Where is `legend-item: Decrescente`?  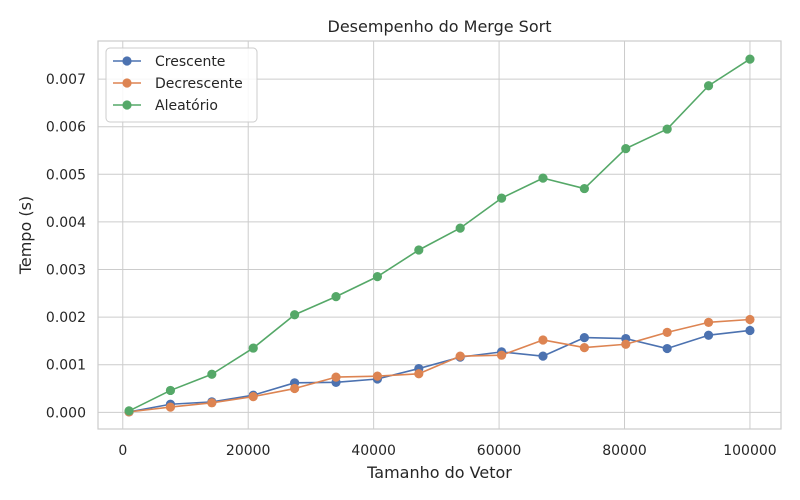 legend-item: Decrescente is located at coordinates (178, 84).